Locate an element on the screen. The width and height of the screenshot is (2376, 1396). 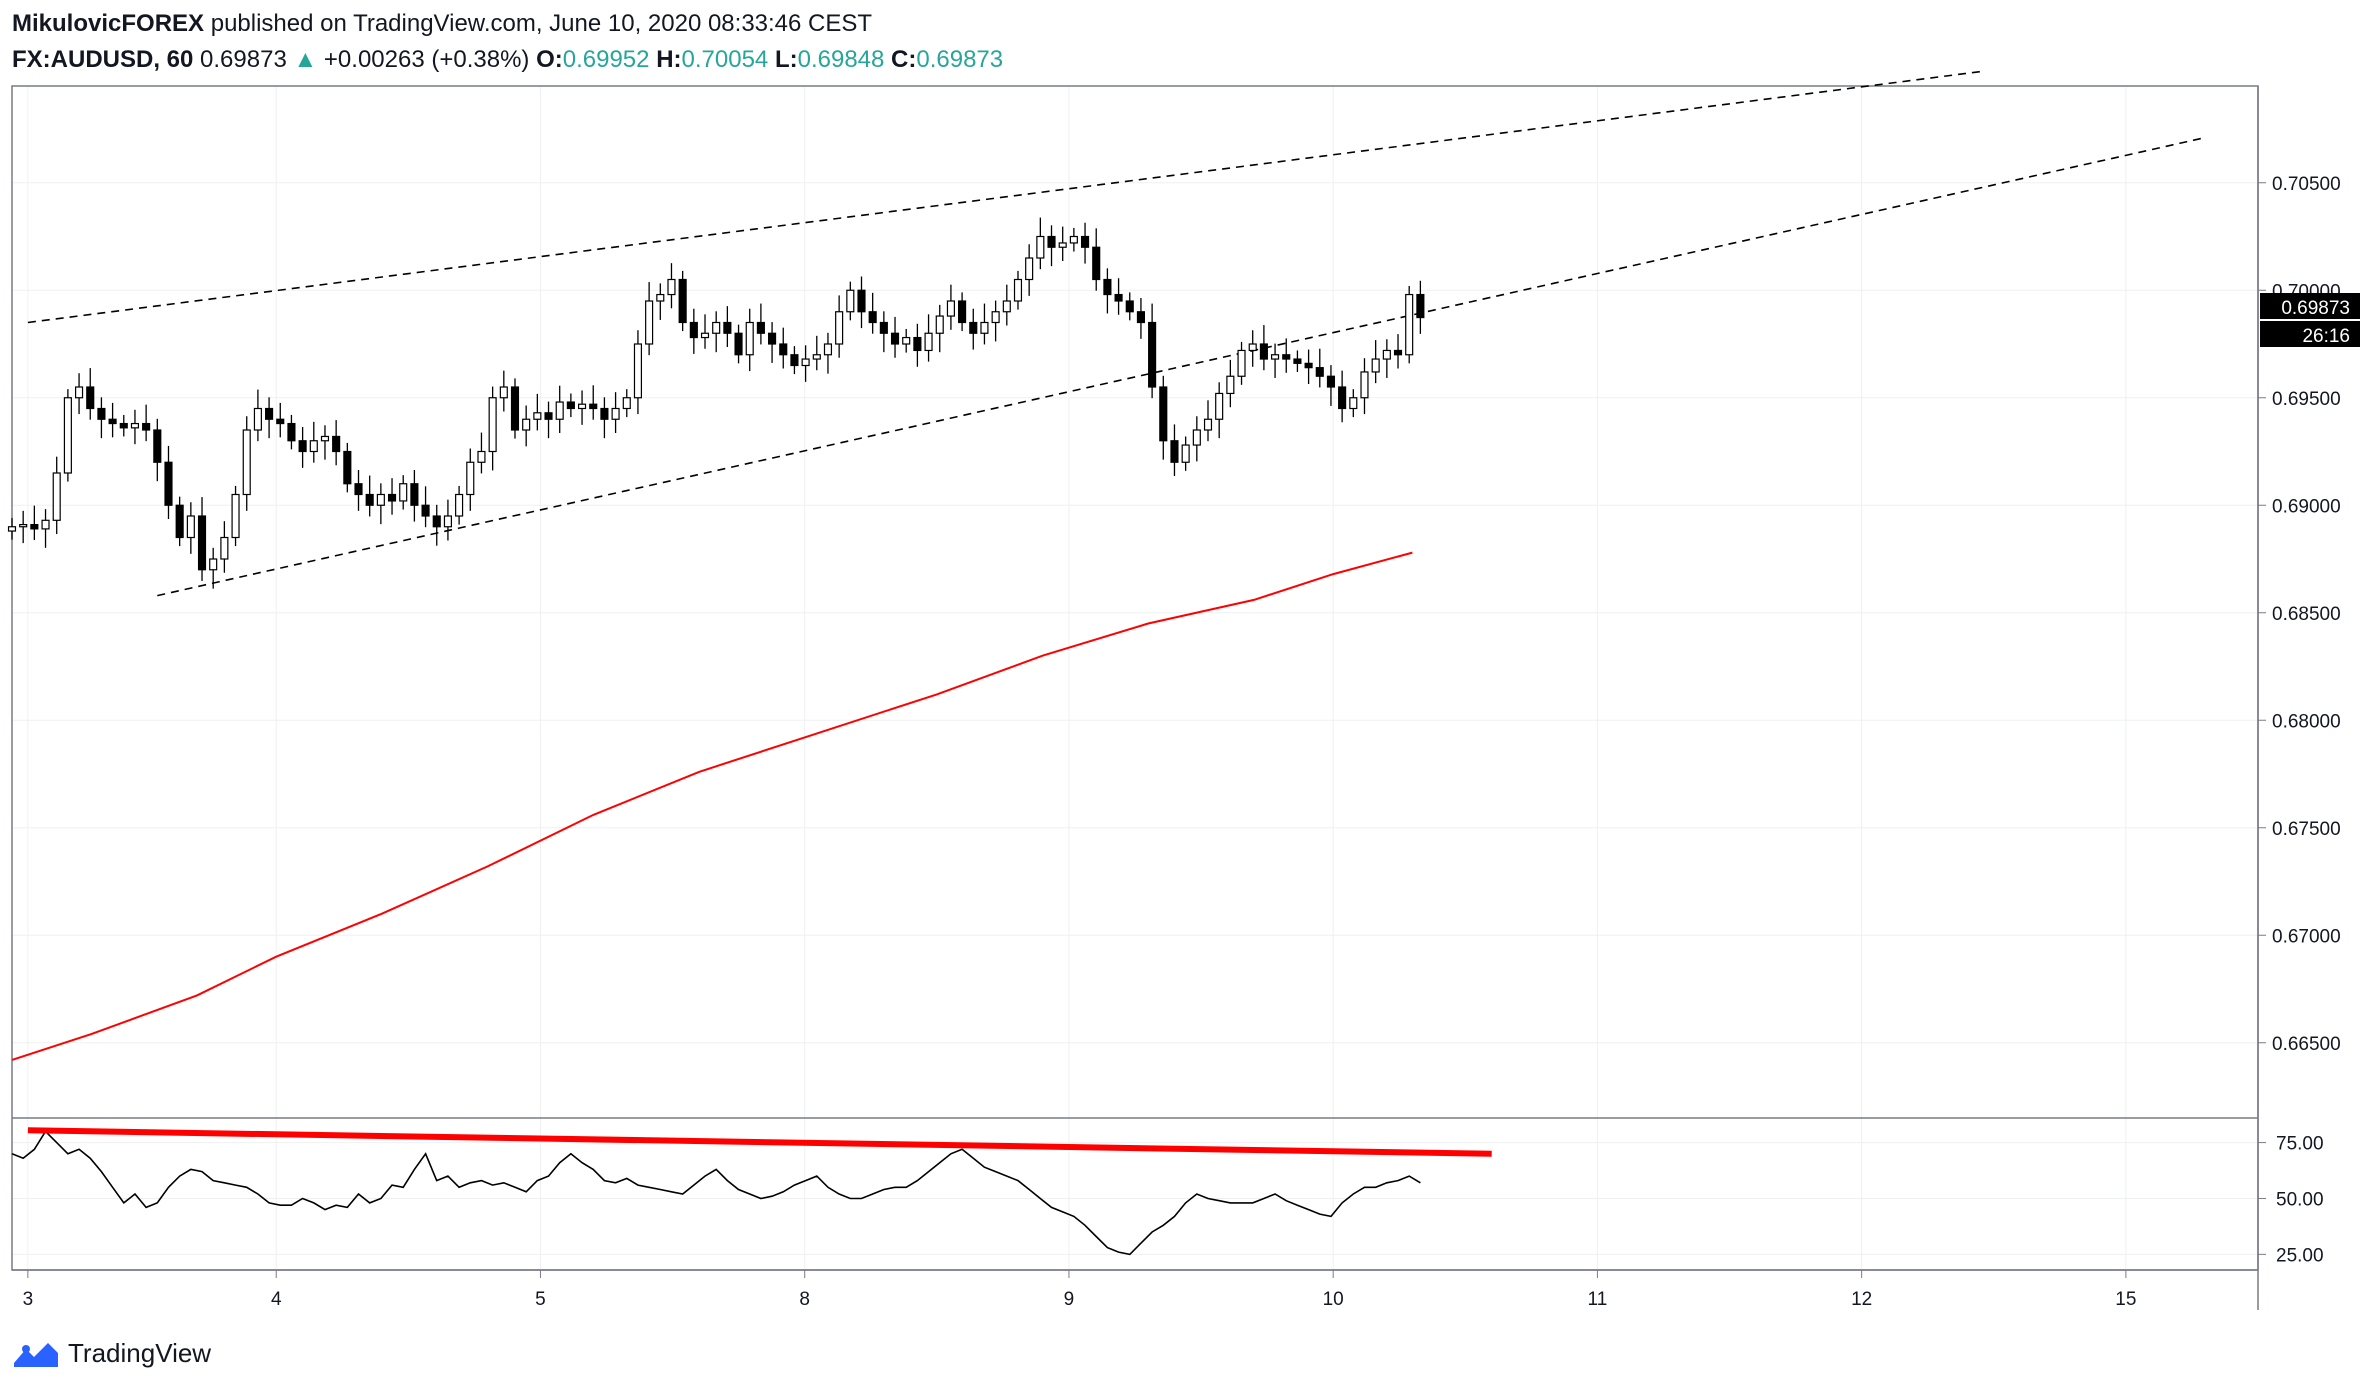
last-price-badge is located at coordinates (2310, 306).